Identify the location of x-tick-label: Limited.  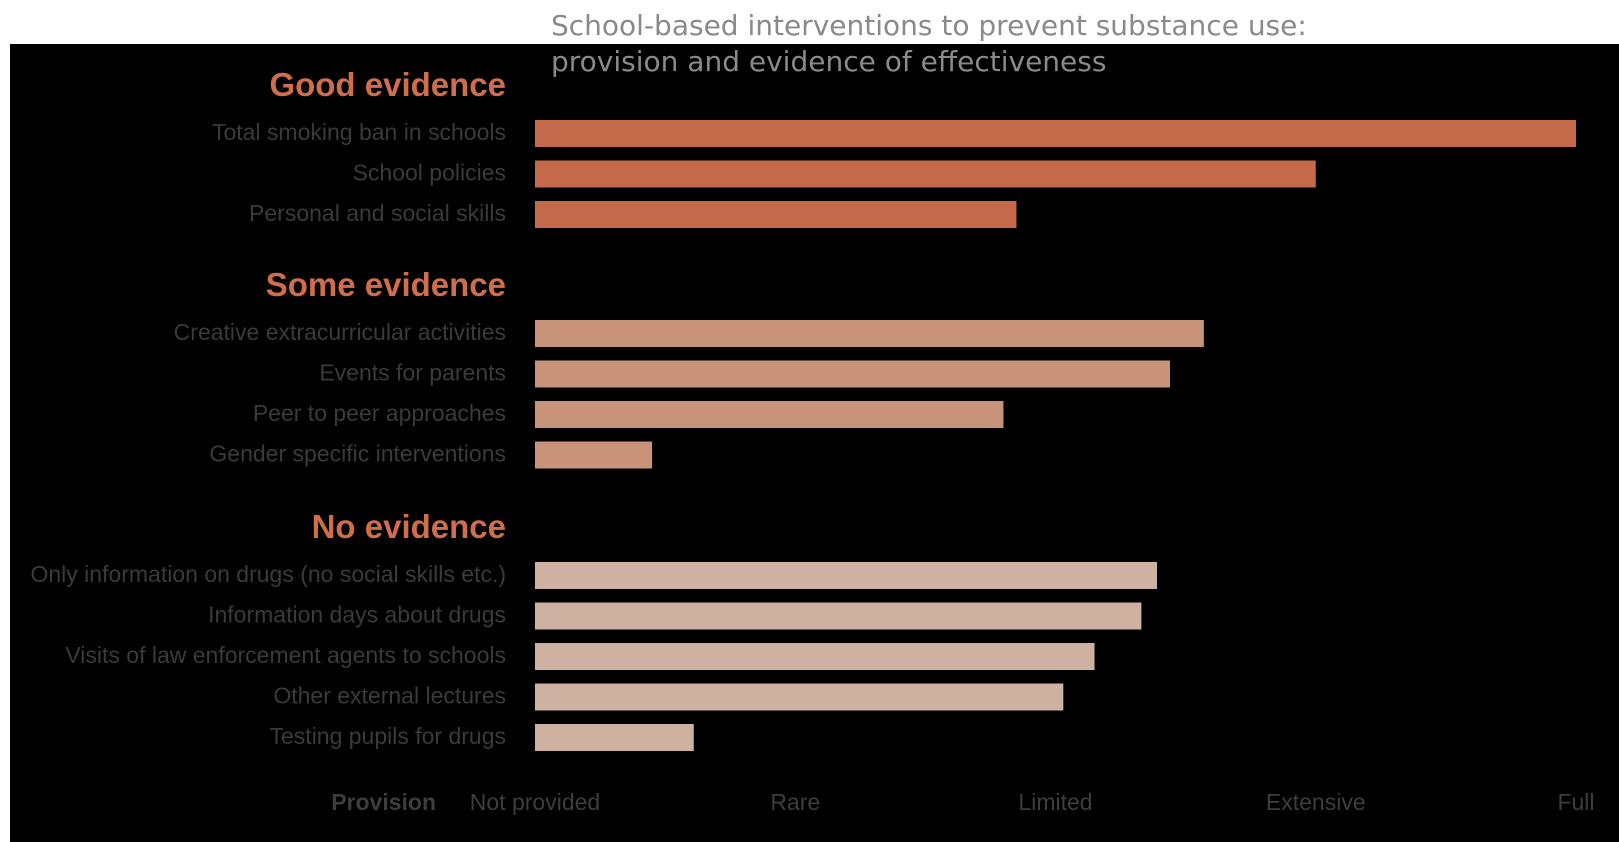
(1055, 802).